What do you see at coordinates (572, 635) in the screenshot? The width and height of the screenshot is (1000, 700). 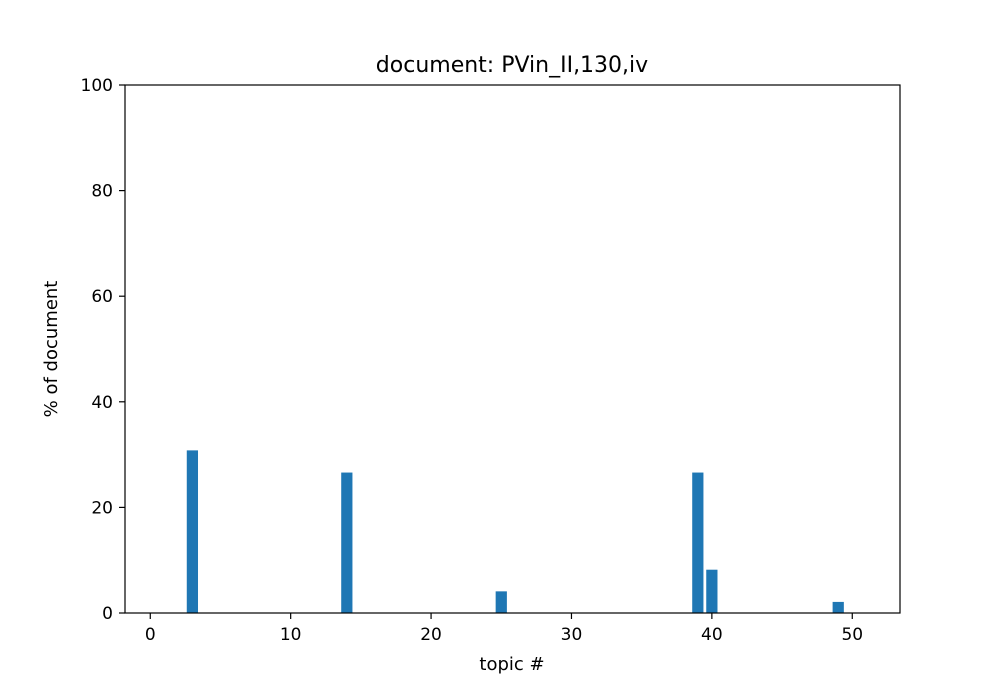 I see `x-tick-label: 30` at bounding box center [572, 635].